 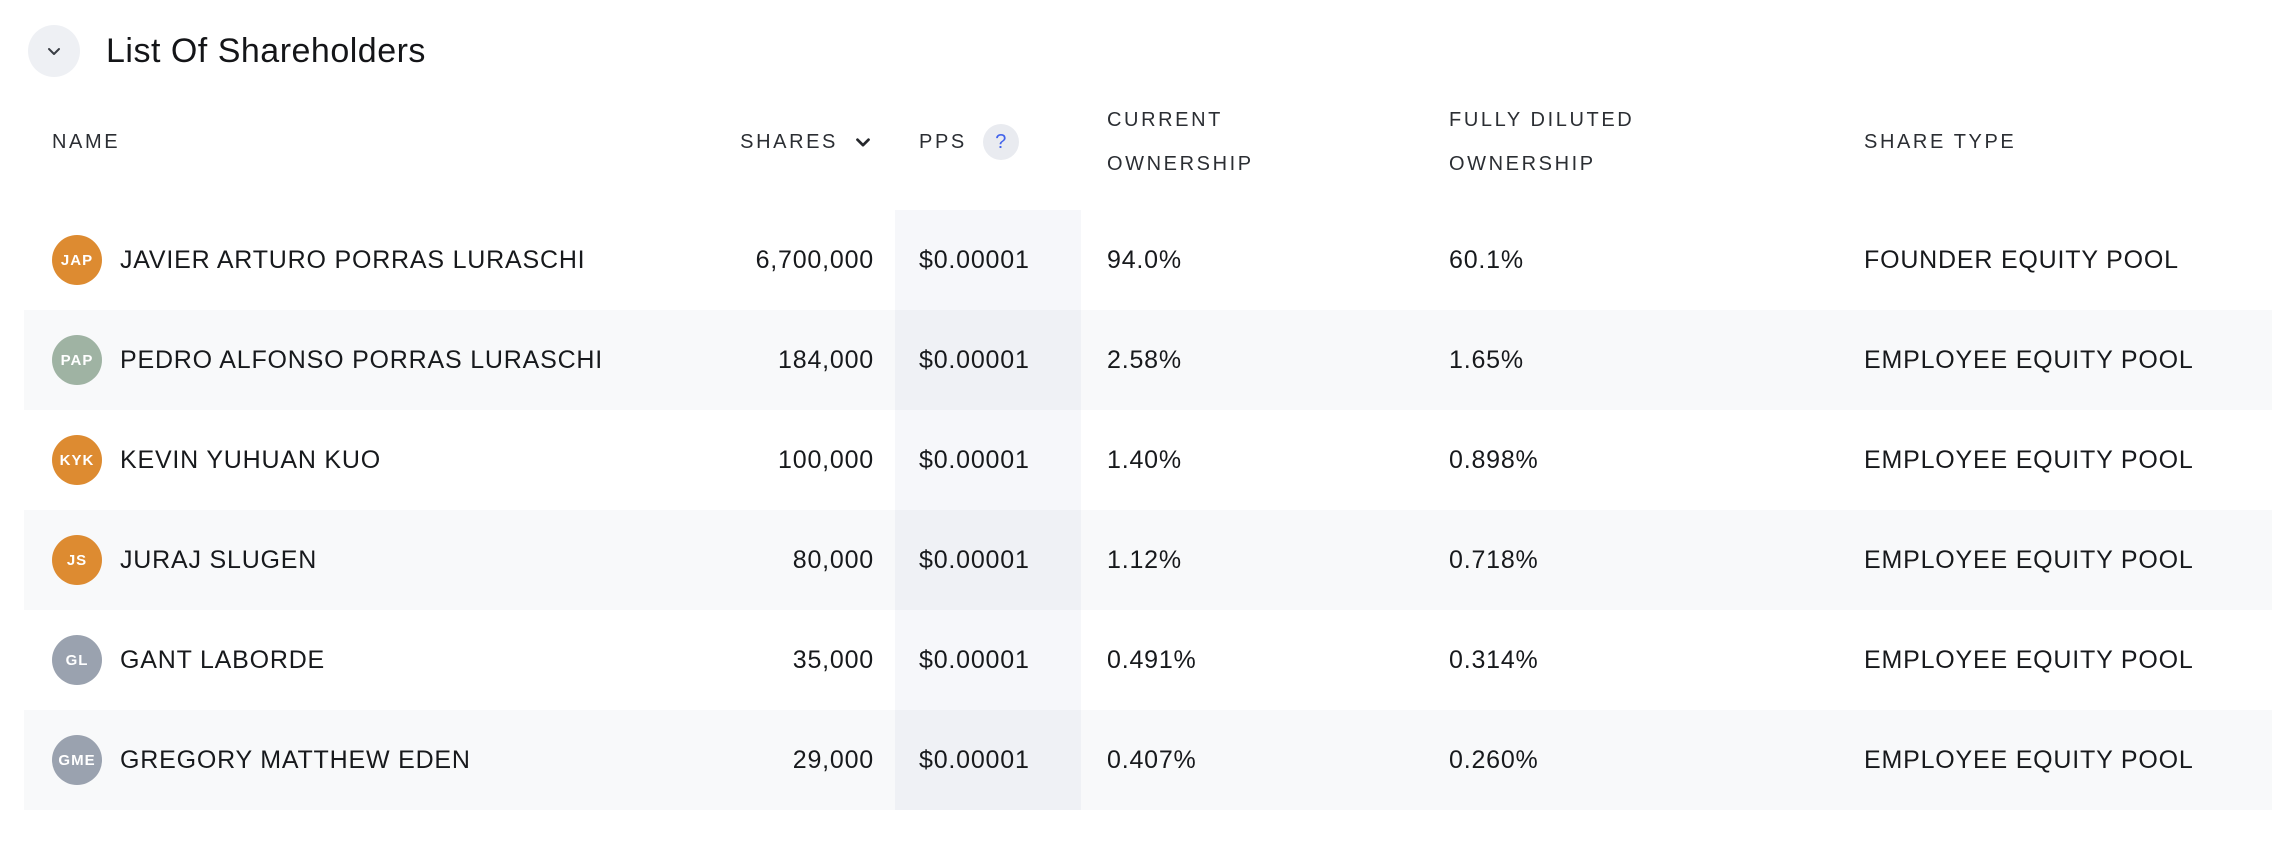 What do you see at coordinates (223, 659) in the screenshot?
I see `shareholder-name: GANT LABORDE` at bounding box center [223, 659].